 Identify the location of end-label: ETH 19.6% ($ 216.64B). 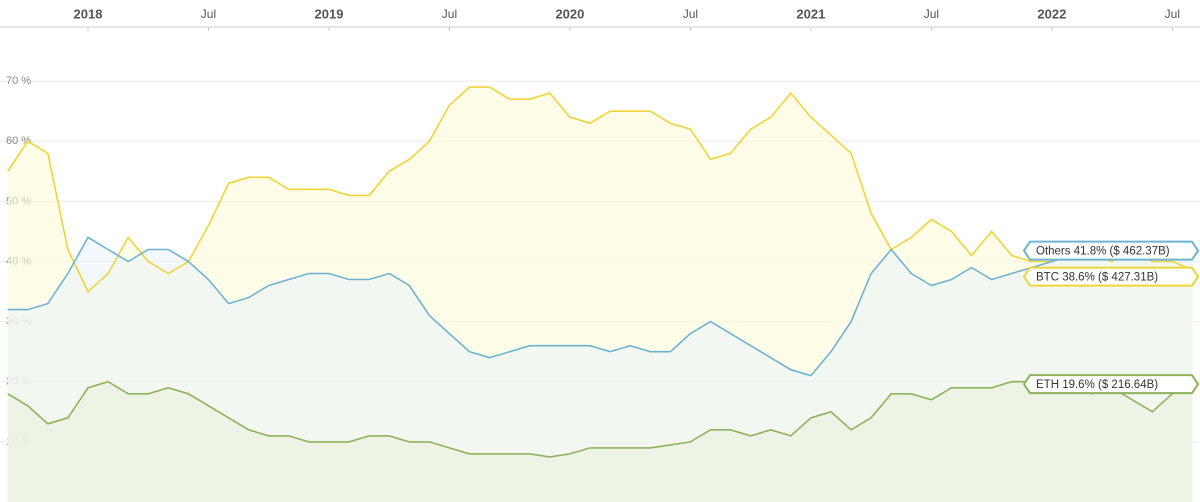
(1111, 384).